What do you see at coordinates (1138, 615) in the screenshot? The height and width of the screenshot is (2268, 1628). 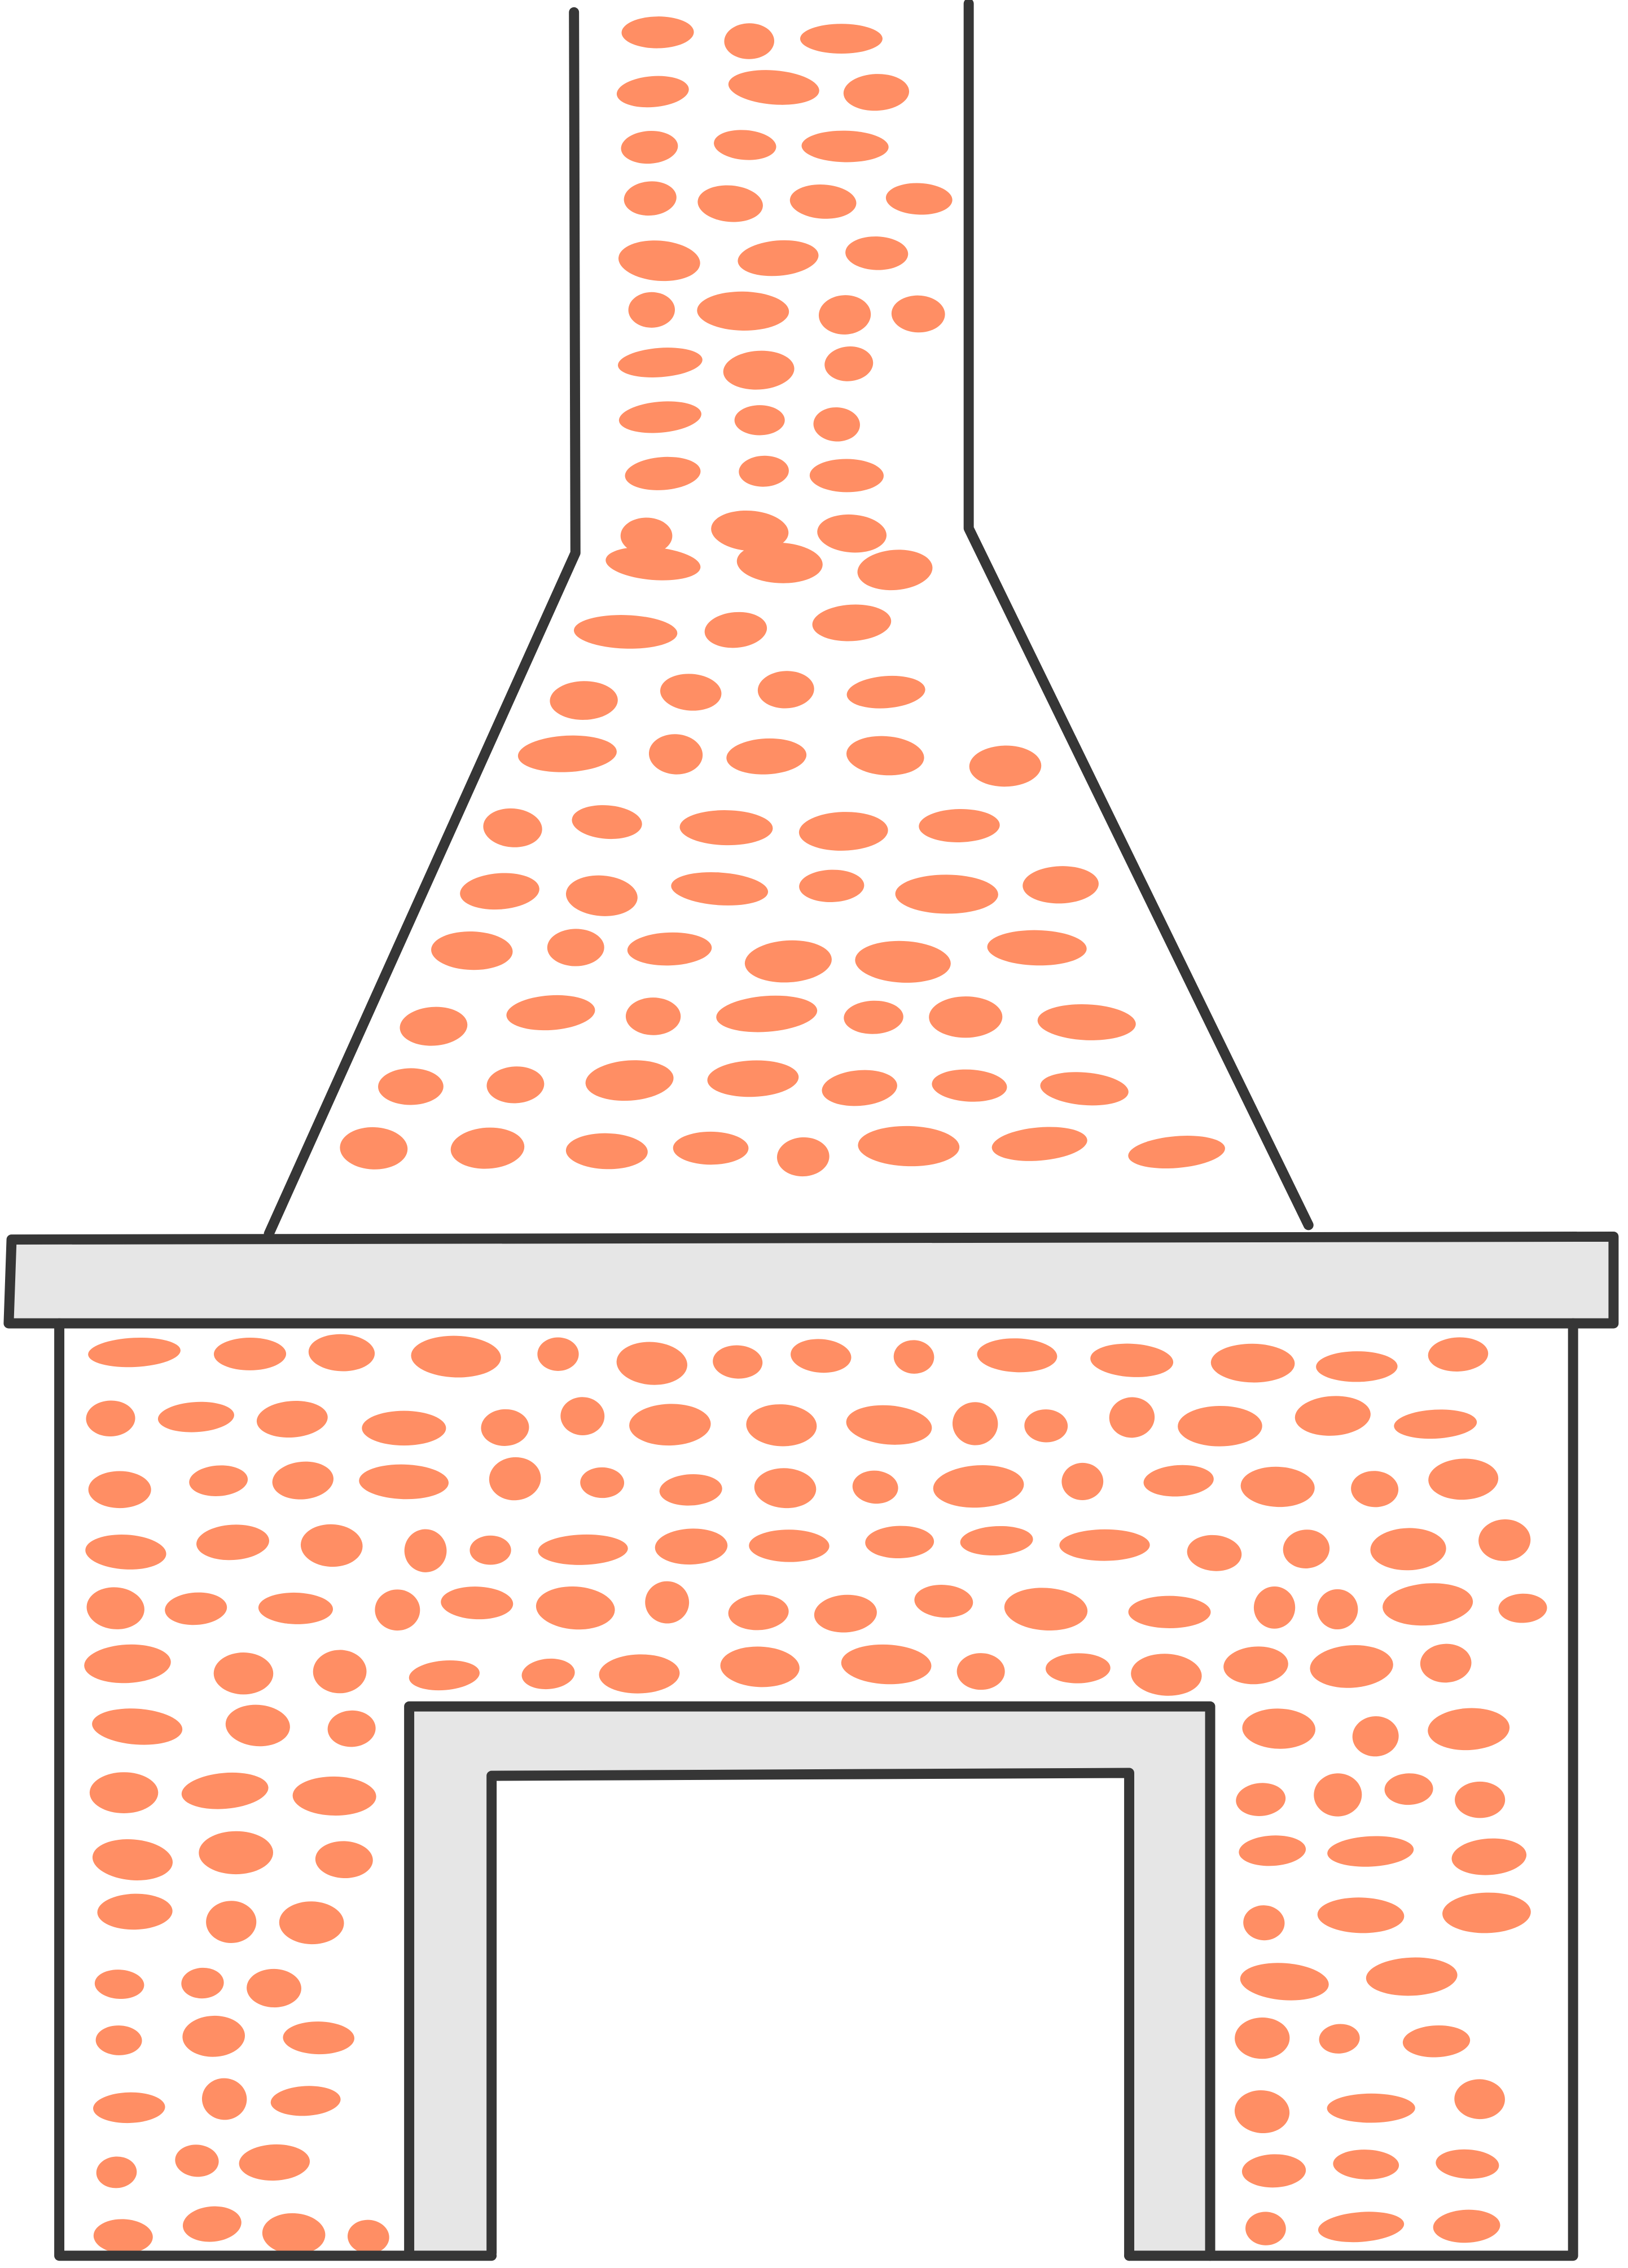 I see `chimney-right-edge` at bounding box center [1138, 615].